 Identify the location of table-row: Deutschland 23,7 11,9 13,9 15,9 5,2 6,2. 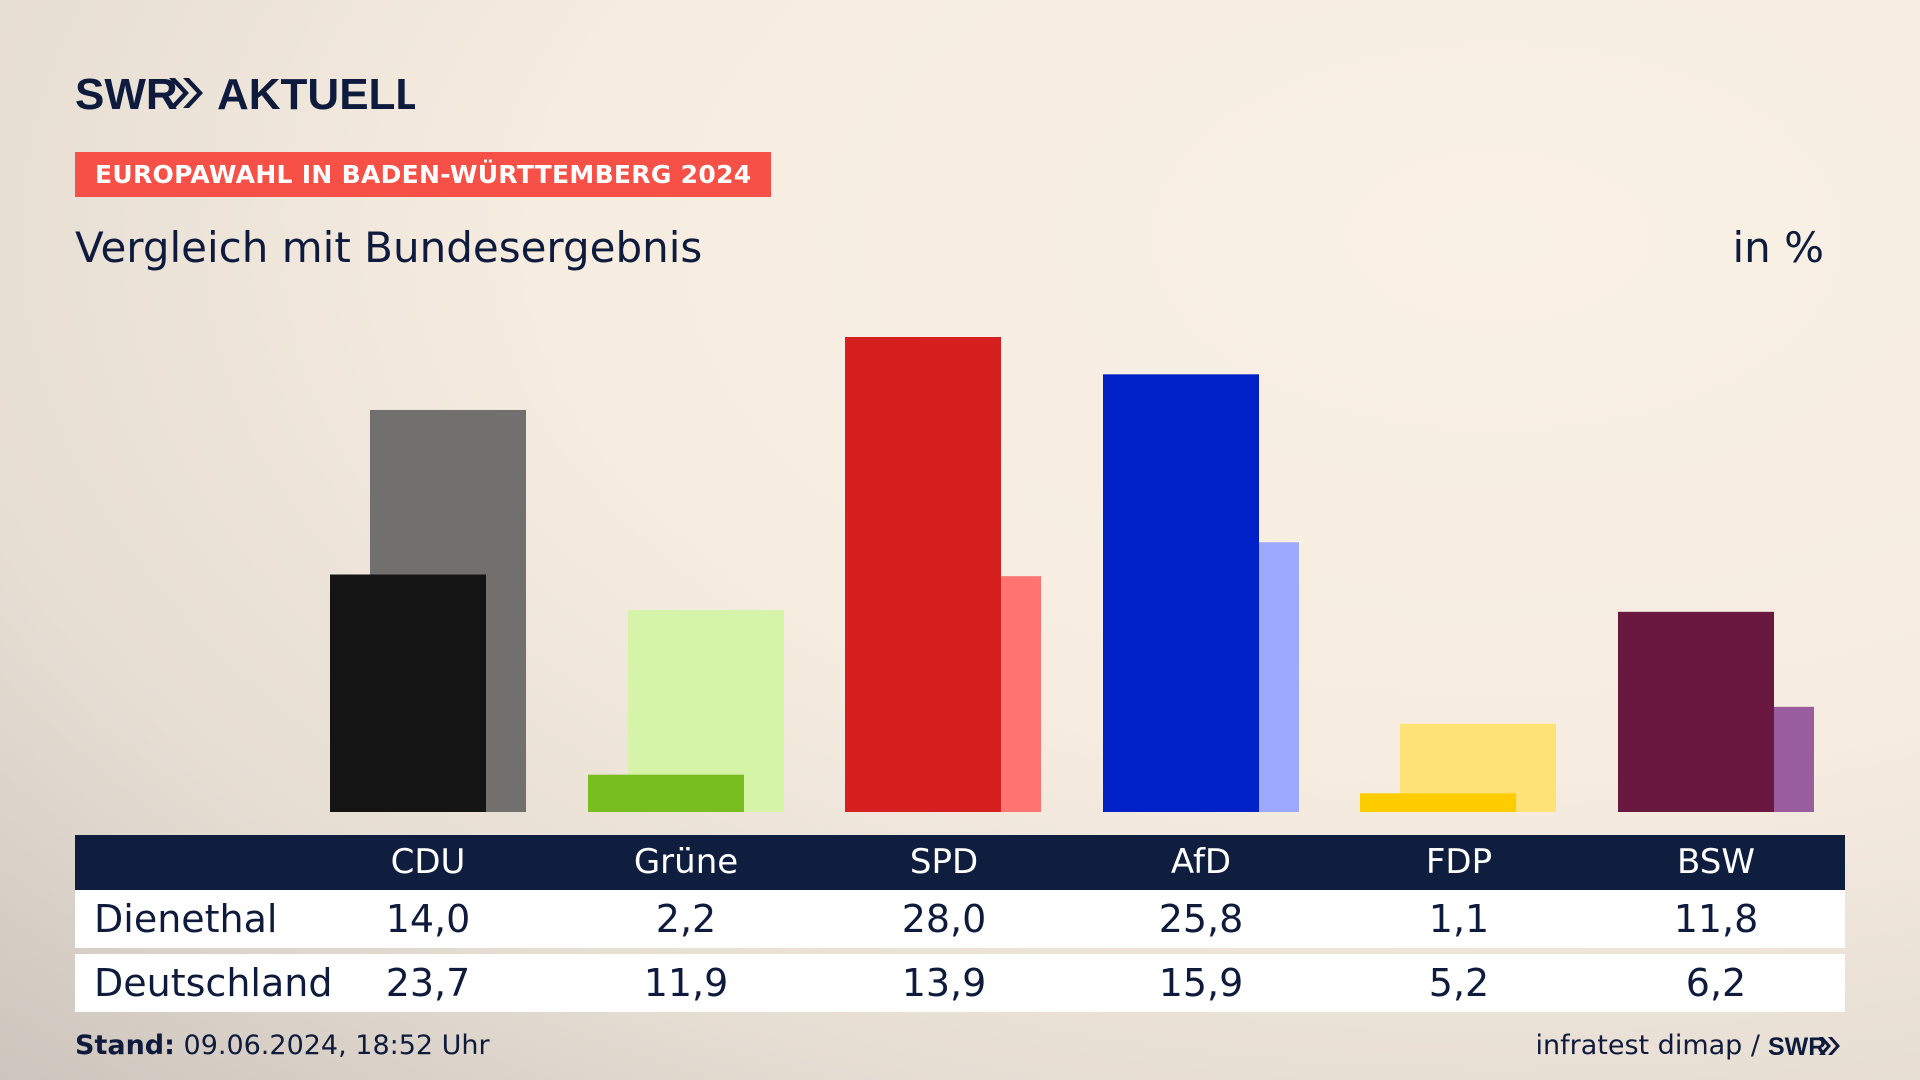
(960, 983).